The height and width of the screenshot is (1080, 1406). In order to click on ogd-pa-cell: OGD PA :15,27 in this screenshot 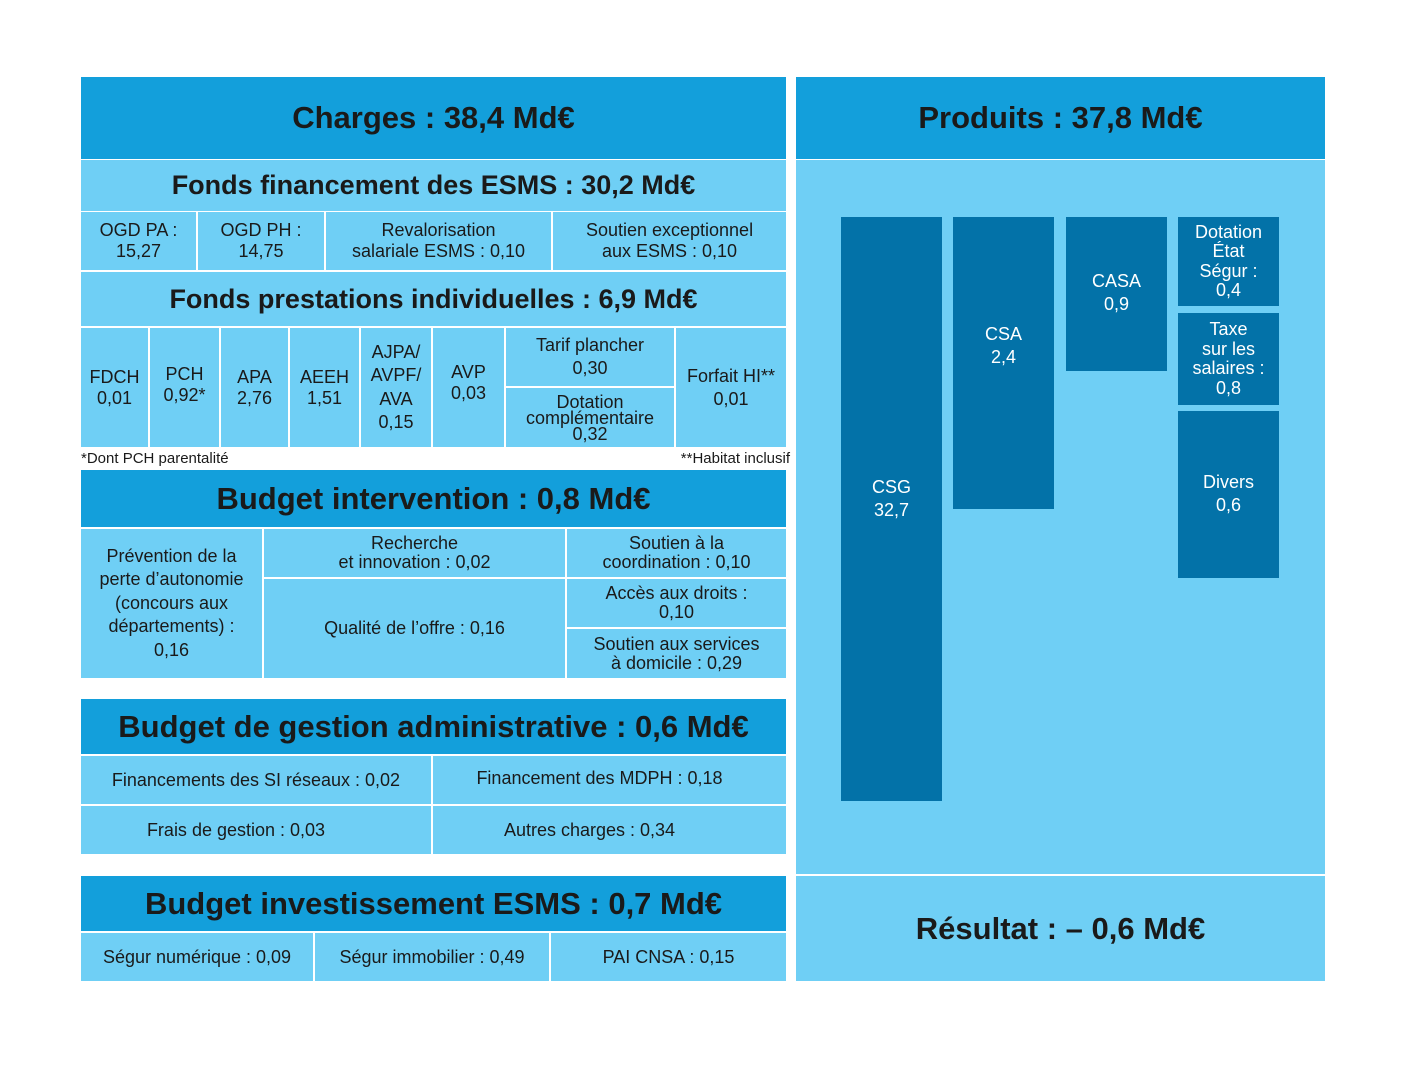, I will do `click(138, 241)`.